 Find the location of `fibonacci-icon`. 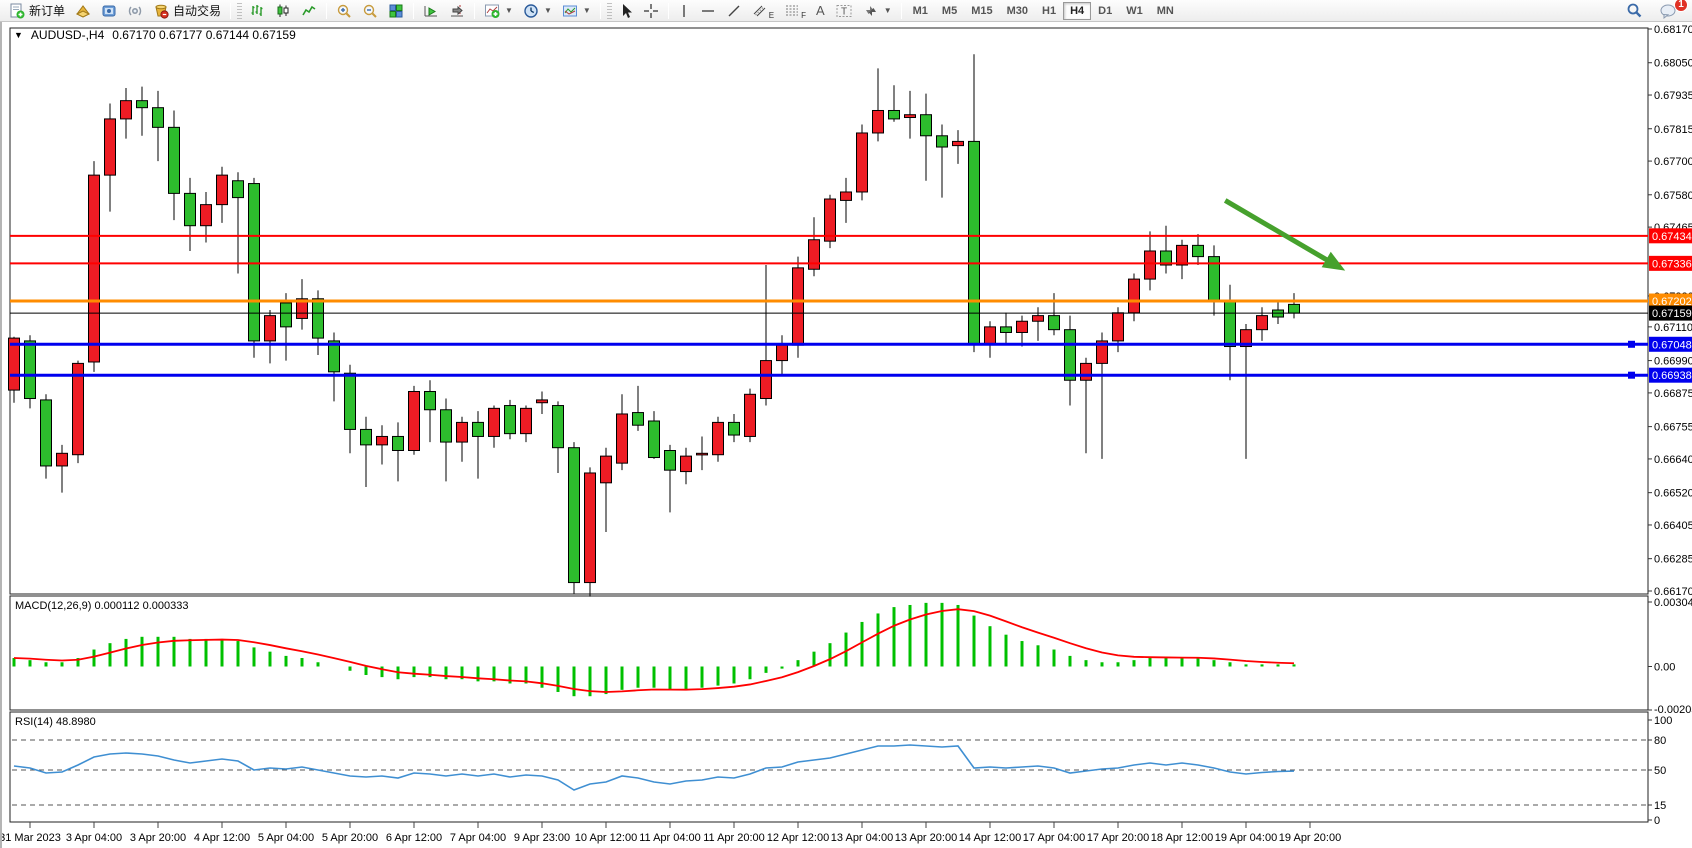

fibonacci-icon is located at coordinates (792, 10).